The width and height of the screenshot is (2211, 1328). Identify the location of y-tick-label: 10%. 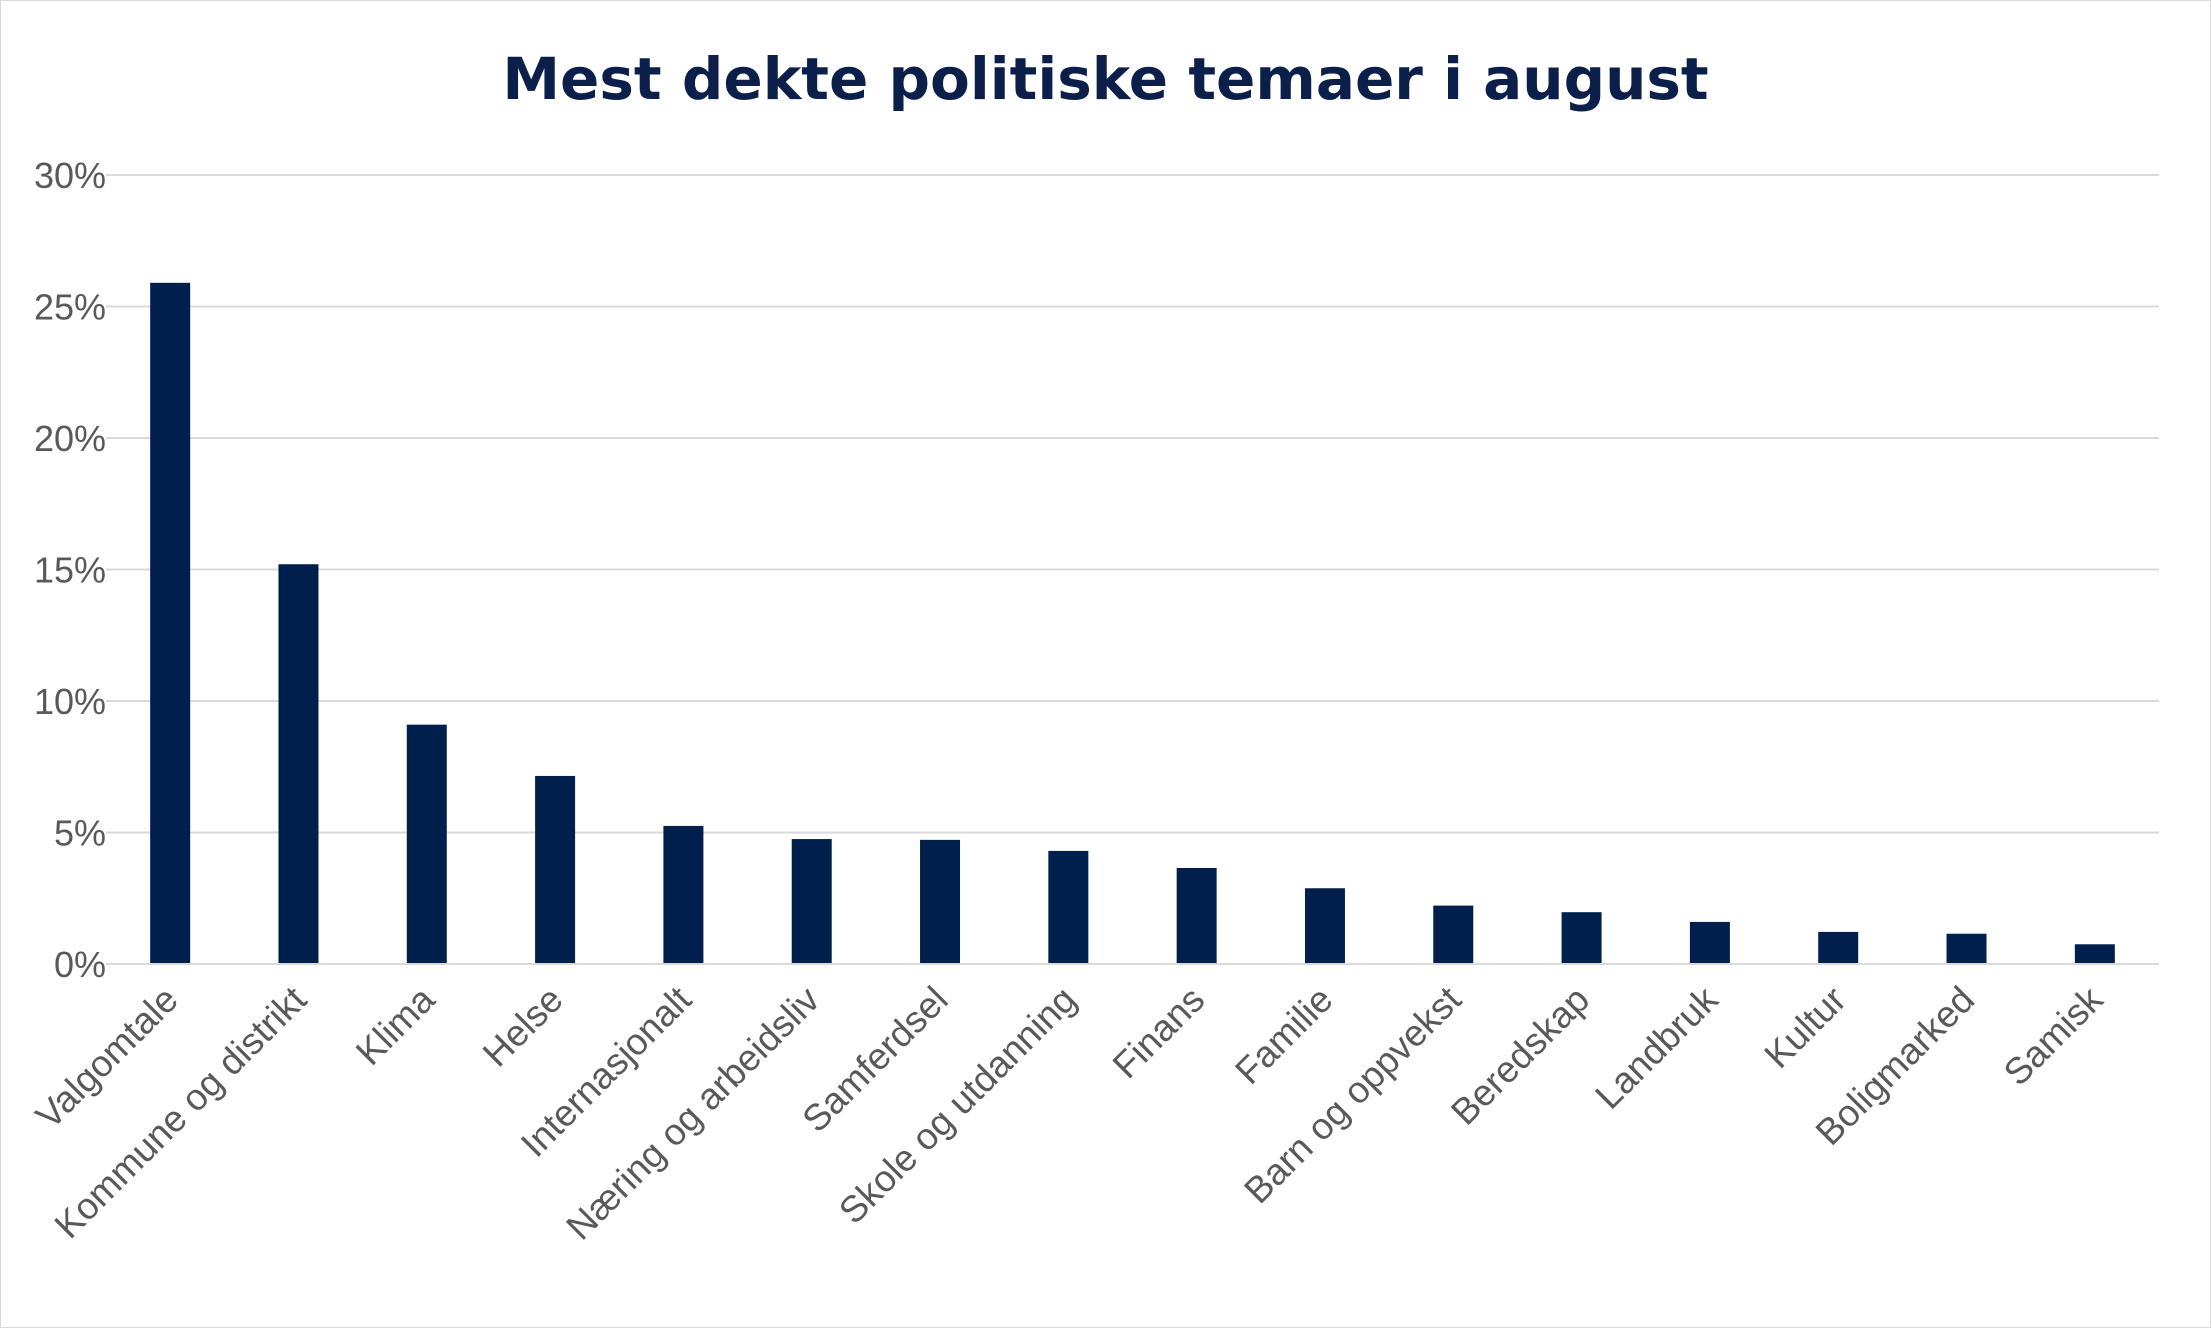
(70, 701).